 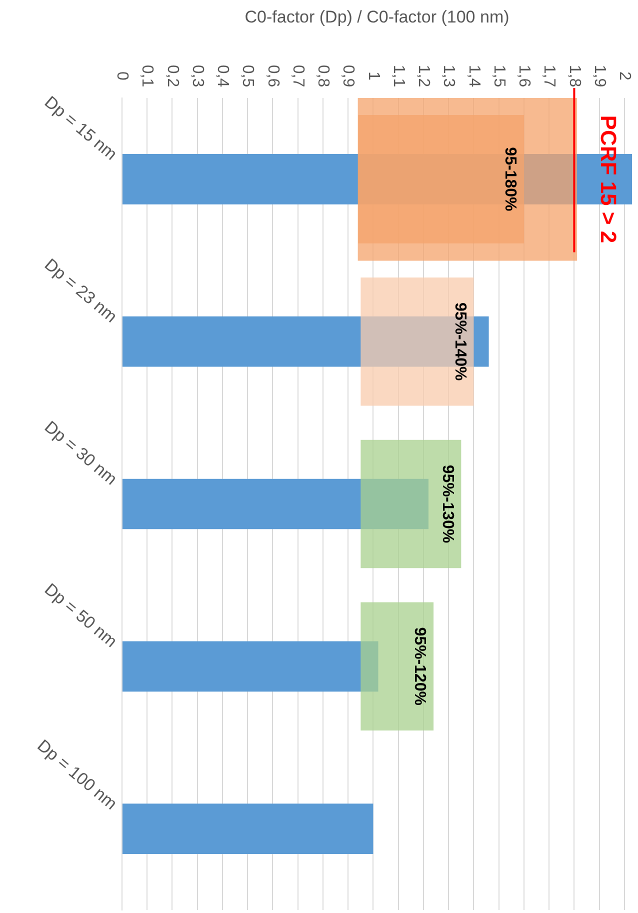 I want to click on x-tick-label: 0,1, so click(x=147, y=76).